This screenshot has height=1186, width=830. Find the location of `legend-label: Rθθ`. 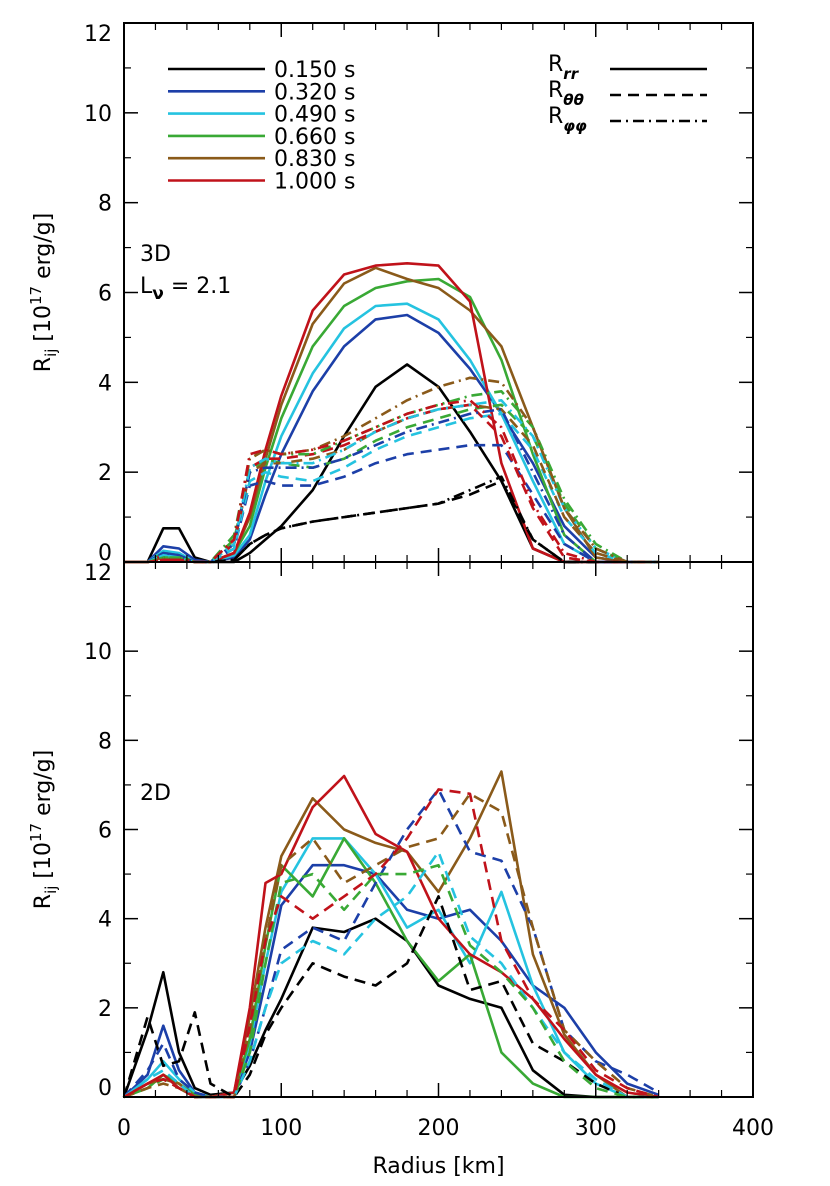

legend-label: Rθθ is located at coordinates (566, 93).